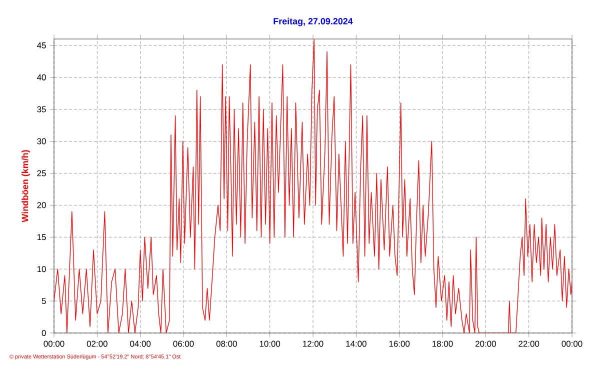 The height and width of the screenshot is (384, 592). Describe the element at coordinates (41, 173) in the screenshot. I see `y-tick-label: 25` at that location.